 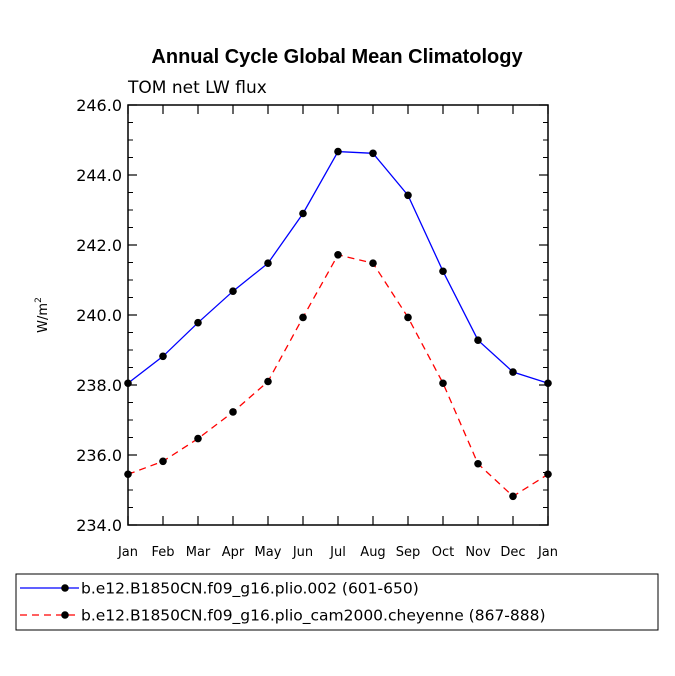 I want to click on chart-subtitle: TOM net LW flux, so click(x=197, y=88).